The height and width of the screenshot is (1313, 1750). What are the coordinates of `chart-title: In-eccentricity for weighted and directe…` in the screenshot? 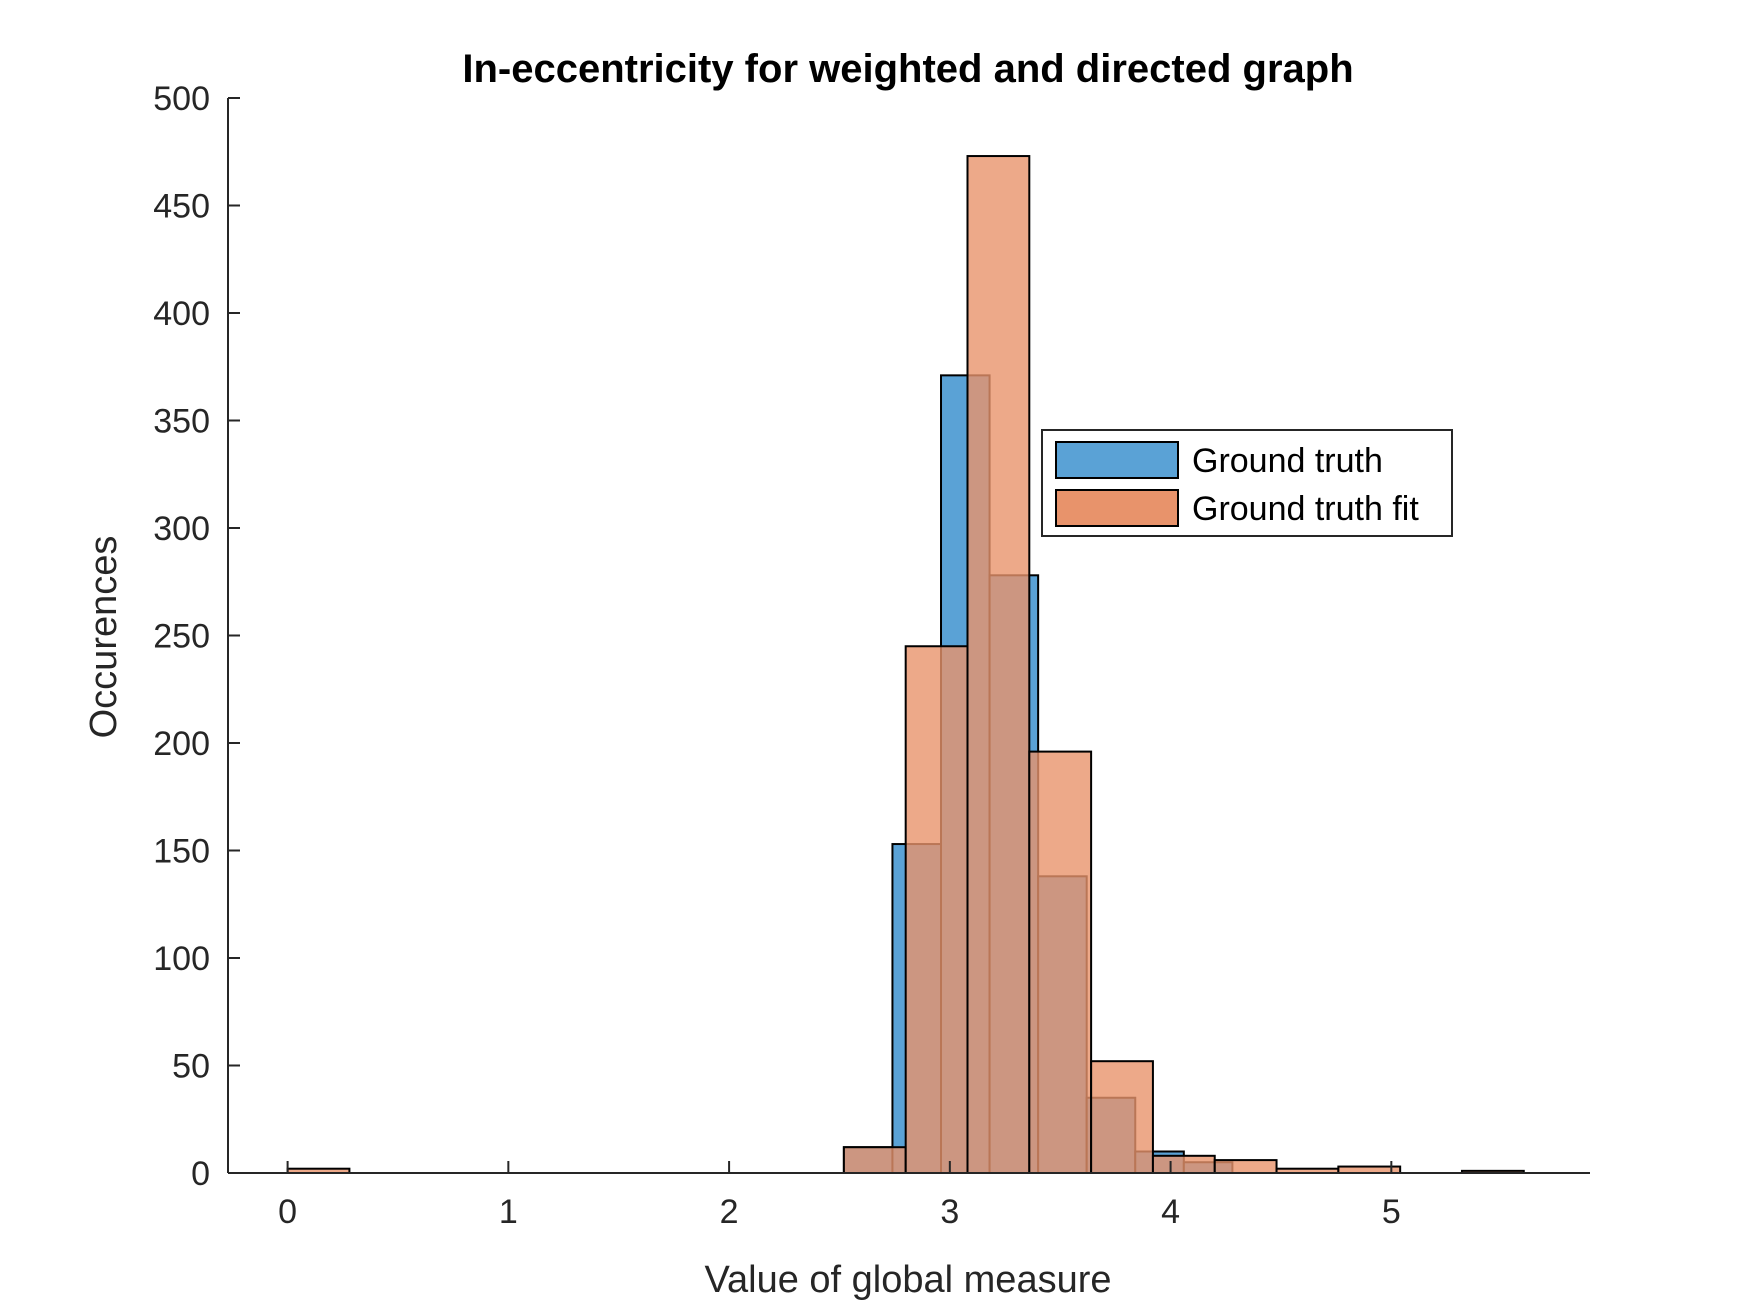 It's located at (907, 69).